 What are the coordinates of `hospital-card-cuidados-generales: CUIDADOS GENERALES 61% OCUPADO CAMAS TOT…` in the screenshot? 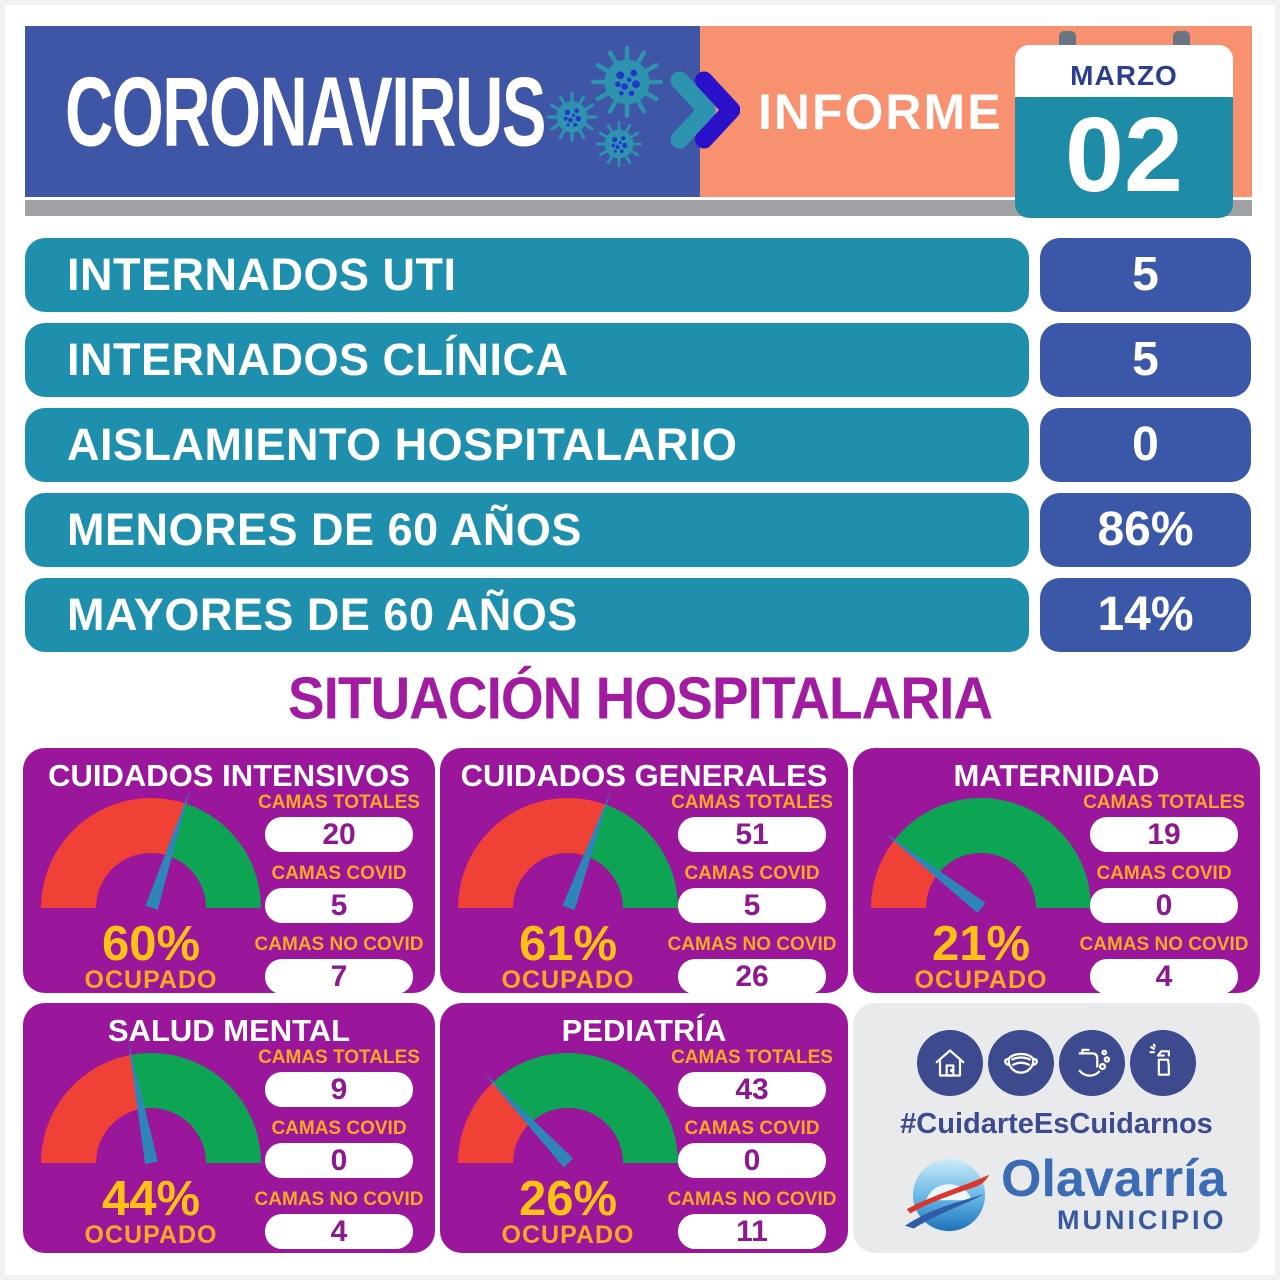 It's located at (644, 871).